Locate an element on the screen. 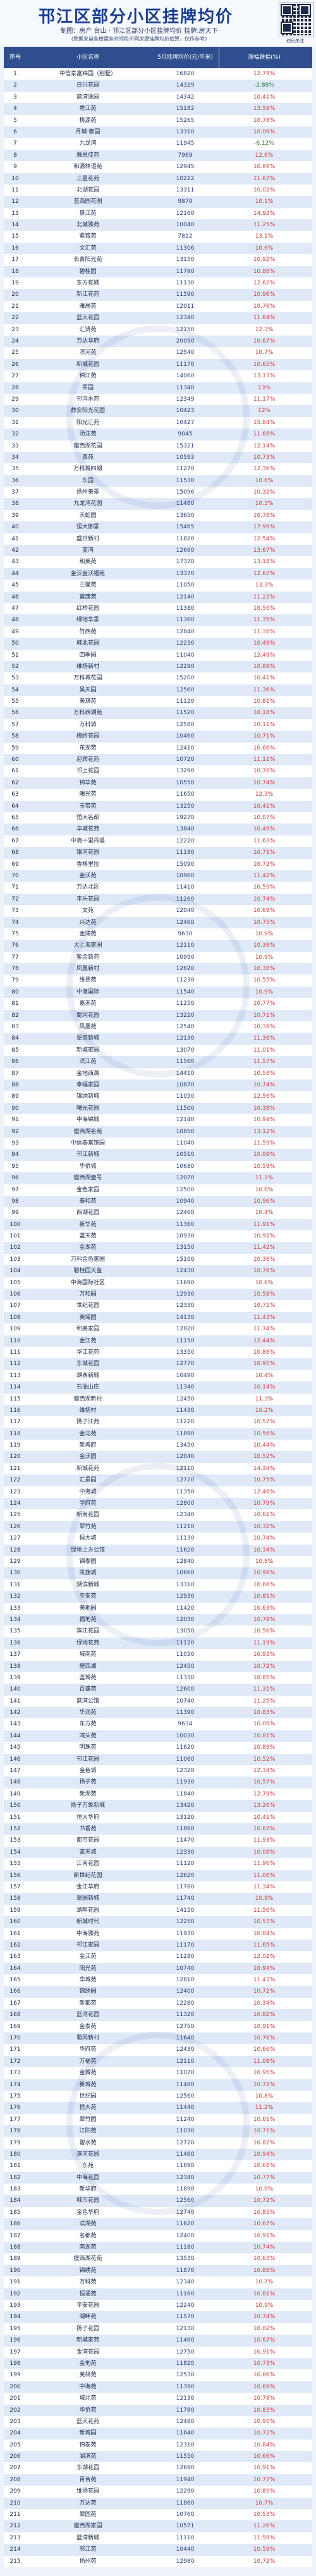  community-name: 新都苑 is located at coordinates (88, 2003).